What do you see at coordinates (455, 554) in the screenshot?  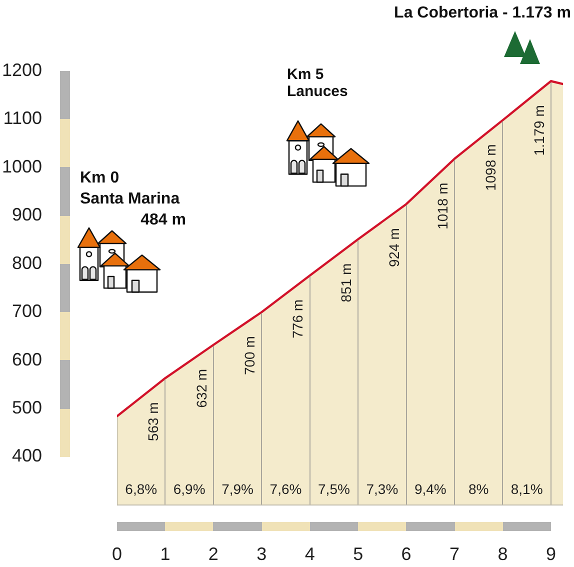 I see `x-tick-label: 7` at bounding box center [455, 554].